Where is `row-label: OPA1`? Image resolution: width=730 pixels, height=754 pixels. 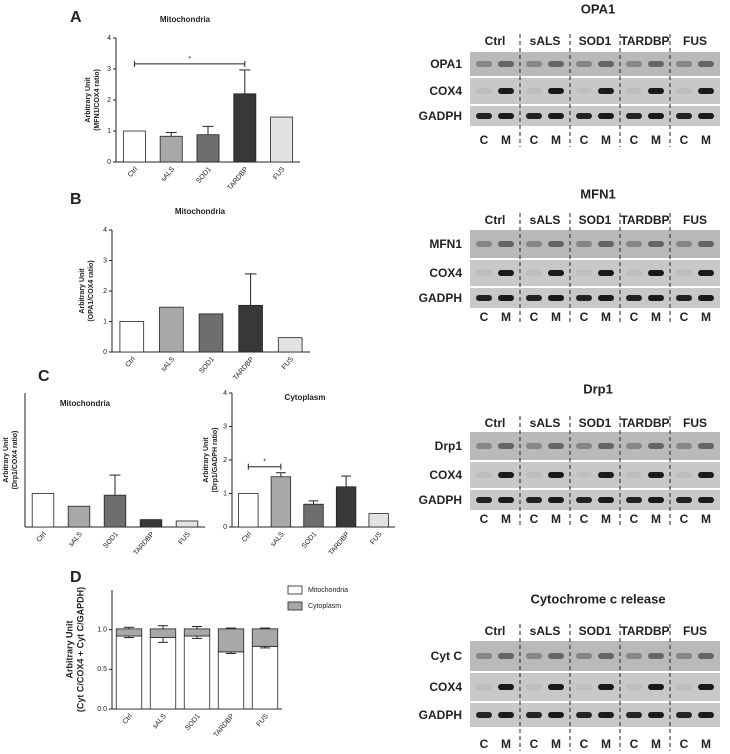
row-label: OPA1 is located at coordinates (446, 64).